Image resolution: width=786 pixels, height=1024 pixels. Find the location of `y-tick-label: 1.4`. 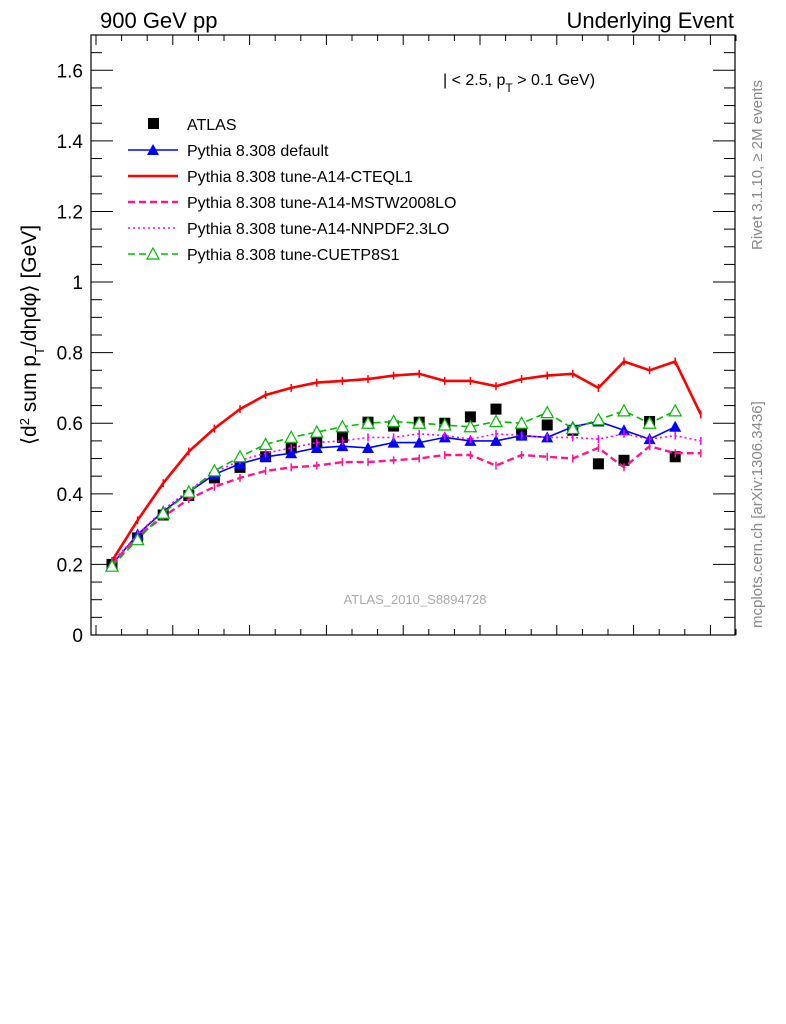

y-tick-label: 1.4 is located at coordinates (70, 142).